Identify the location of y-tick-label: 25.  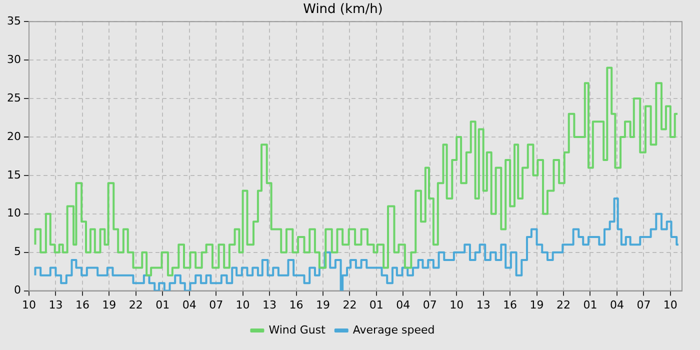
(13, 97).